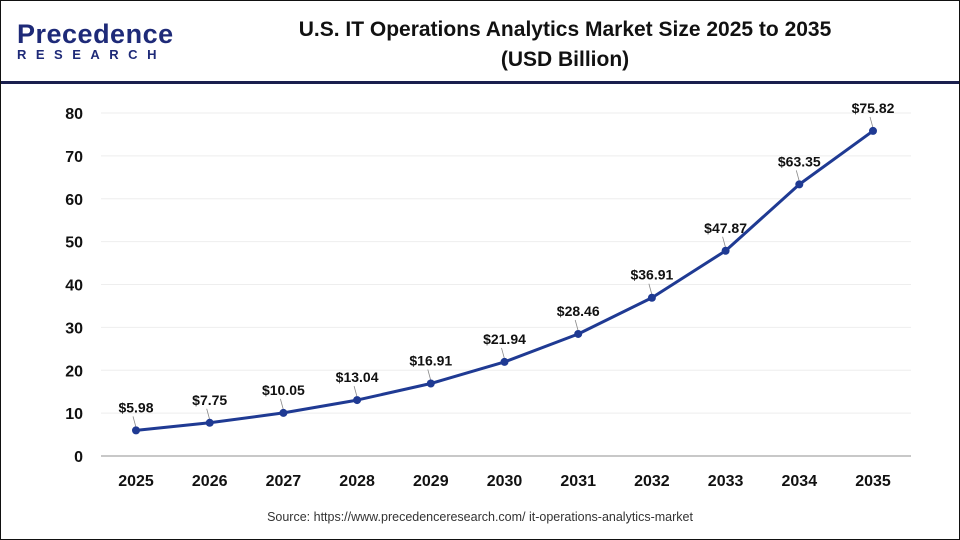 The width and height of the screenshot is (960, 540). I want to click on data-label: $63.35, so click(799, 161).